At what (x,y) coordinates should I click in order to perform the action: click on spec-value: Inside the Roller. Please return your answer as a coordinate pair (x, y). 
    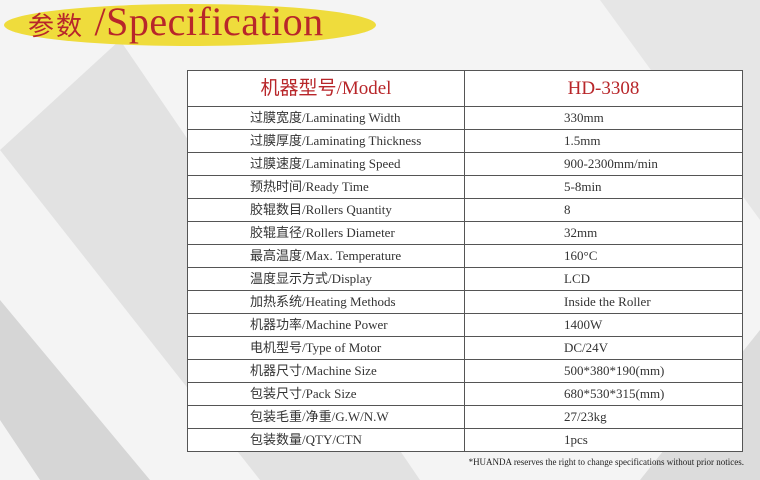
    Looking at the image, I should click on (603, 302).